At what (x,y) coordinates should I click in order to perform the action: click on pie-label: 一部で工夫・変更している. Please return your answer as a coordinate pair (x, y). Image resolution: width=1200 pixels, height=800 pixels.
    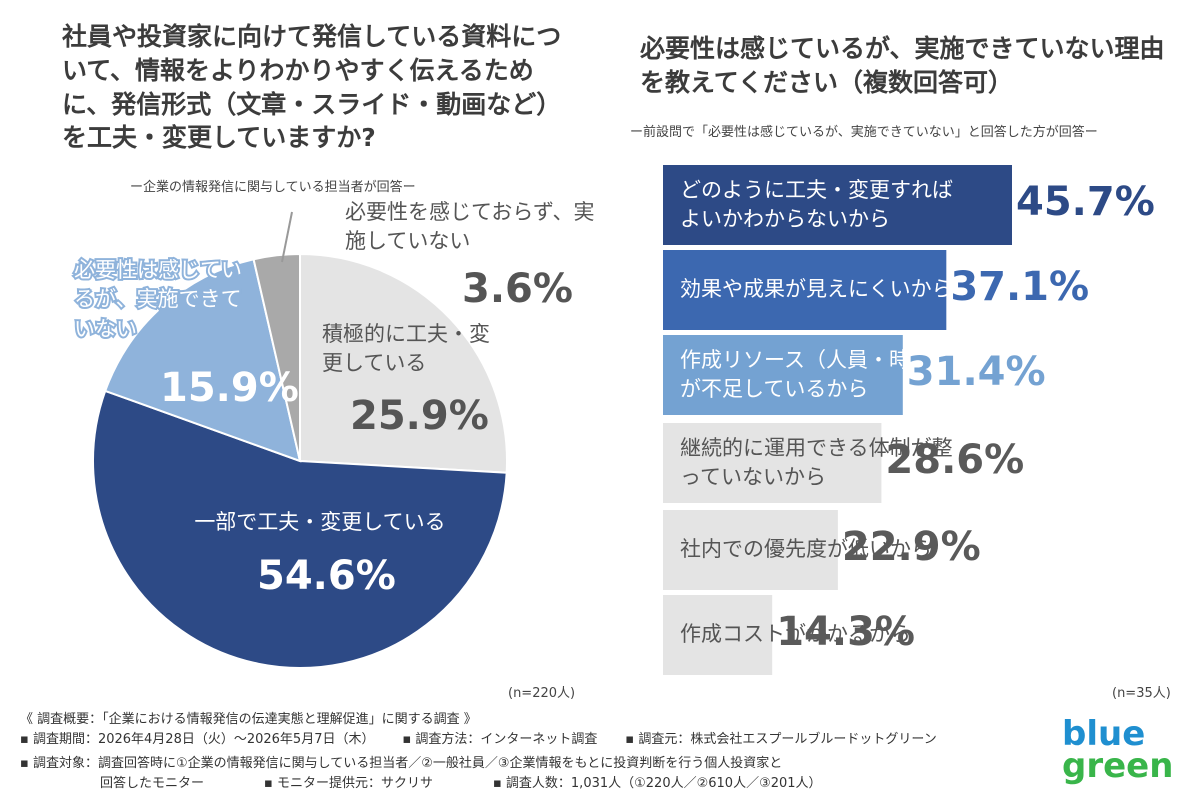
    Looking at the image, I should click on (320, 522).